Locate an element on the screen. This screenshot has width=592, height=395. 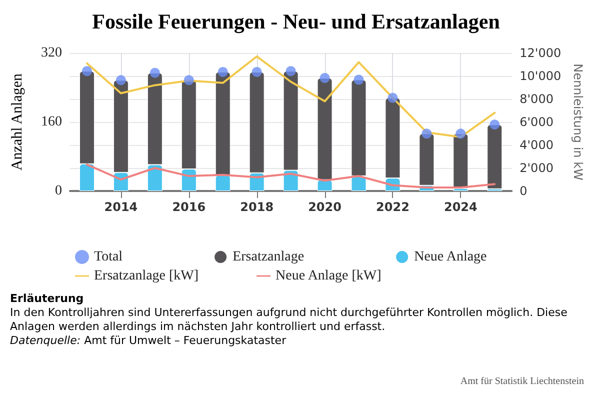
text: In den Kontrolljahren sind Untererfassungen aufgrund nicht durchgeführter Kontrollen möglich. Diese Anlagen werden allerdings im nächsten Jahr kontrolliert und erfasst. is located at coordinates (289, 320).